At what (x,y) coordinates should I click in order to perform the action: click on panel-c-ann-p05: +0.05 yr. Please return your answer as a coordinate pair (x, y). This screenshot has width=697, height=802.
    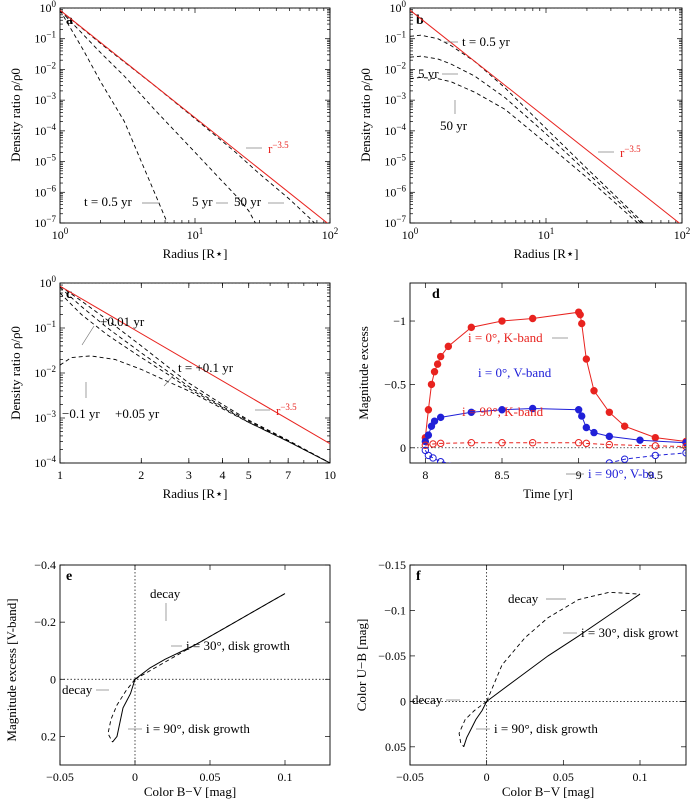
    Looking at the image, I should click on (137, 413).